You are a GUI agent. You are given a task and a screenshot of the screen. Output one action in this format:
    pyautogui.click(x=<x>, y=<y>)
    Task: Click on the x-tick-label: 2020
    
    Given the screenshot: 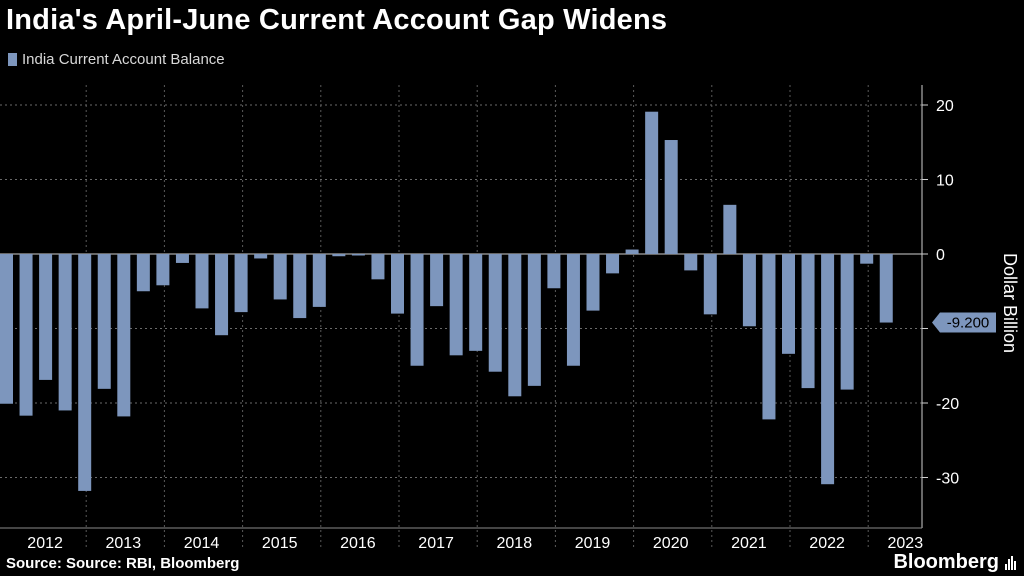 What is the action you would take?
    pyautogui.click(x=671, y=543)
    